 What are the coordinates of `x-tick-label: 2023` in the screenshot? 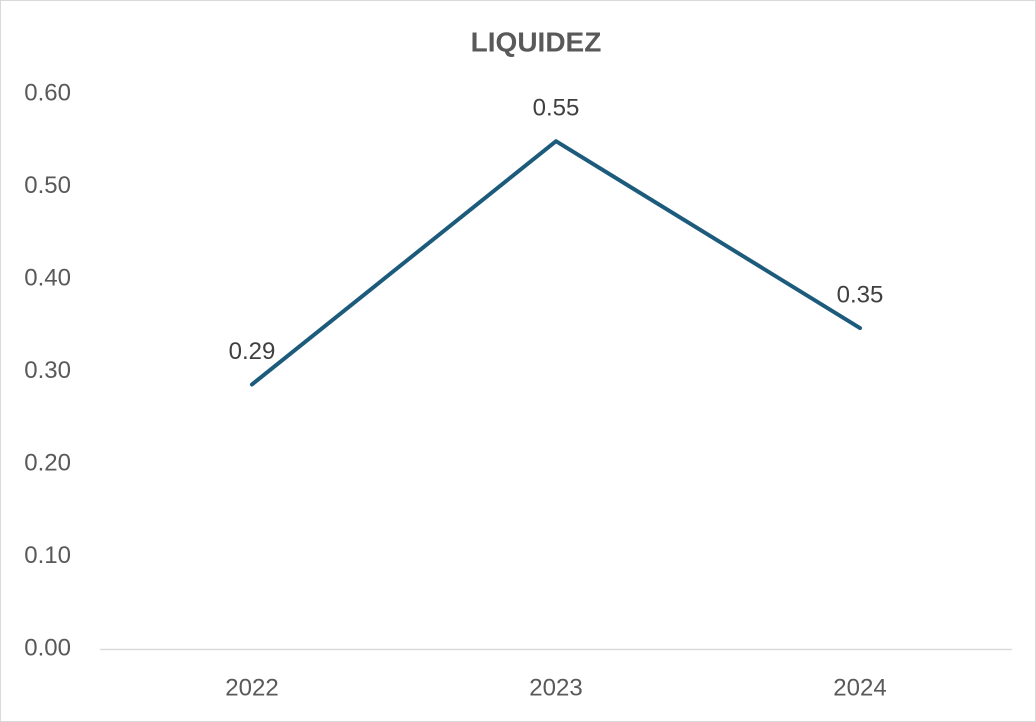 It's located at (555, 687).